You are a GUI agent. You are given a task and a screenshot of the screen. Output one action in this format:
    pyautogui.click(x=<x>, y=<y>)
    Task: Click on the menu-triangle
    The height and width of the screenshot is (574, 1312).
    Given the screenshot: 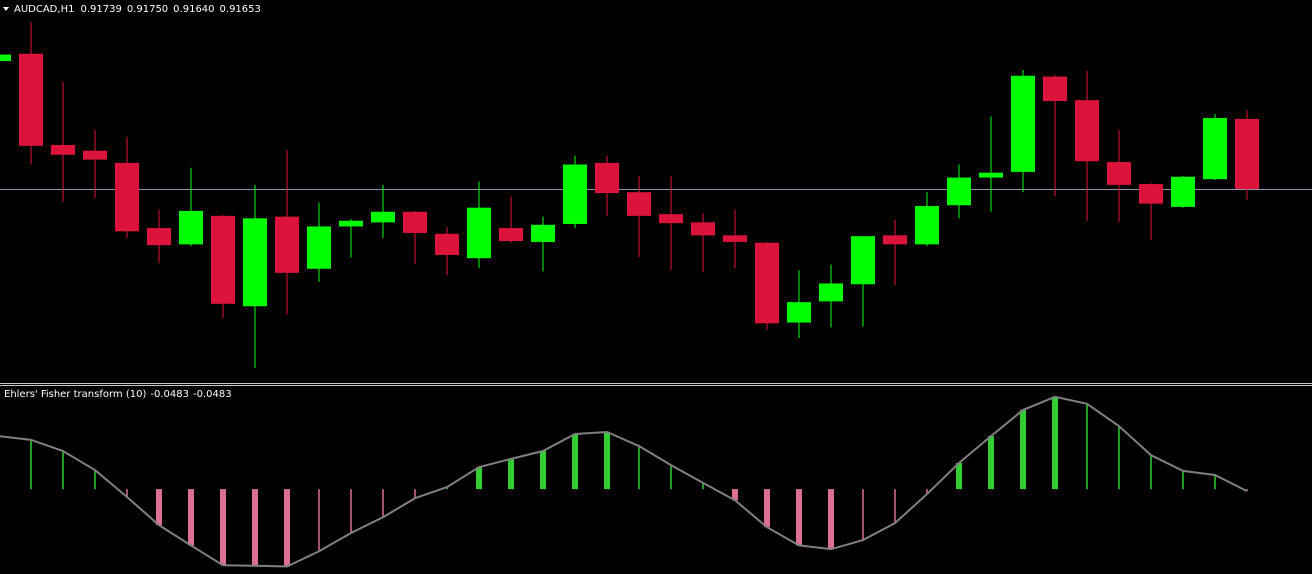 What is the action you would take?
    pyautogui.click(x=6, y=9)
    